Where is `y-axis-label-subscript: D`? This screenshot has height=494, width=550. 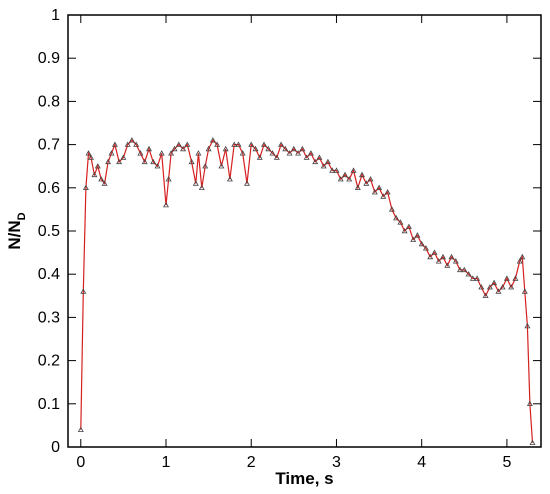
y-axis-label-subscript: D is located at coordinates (22, 216).